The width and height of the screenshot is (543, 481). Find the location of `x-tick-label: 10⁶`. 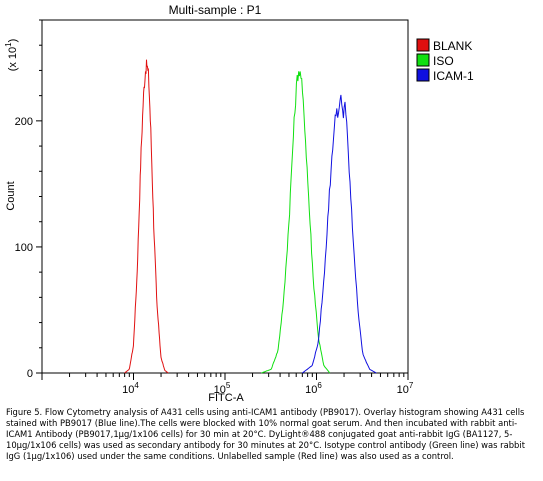

x-tick-label: 10⁶ is located at coordinates (313, 388).